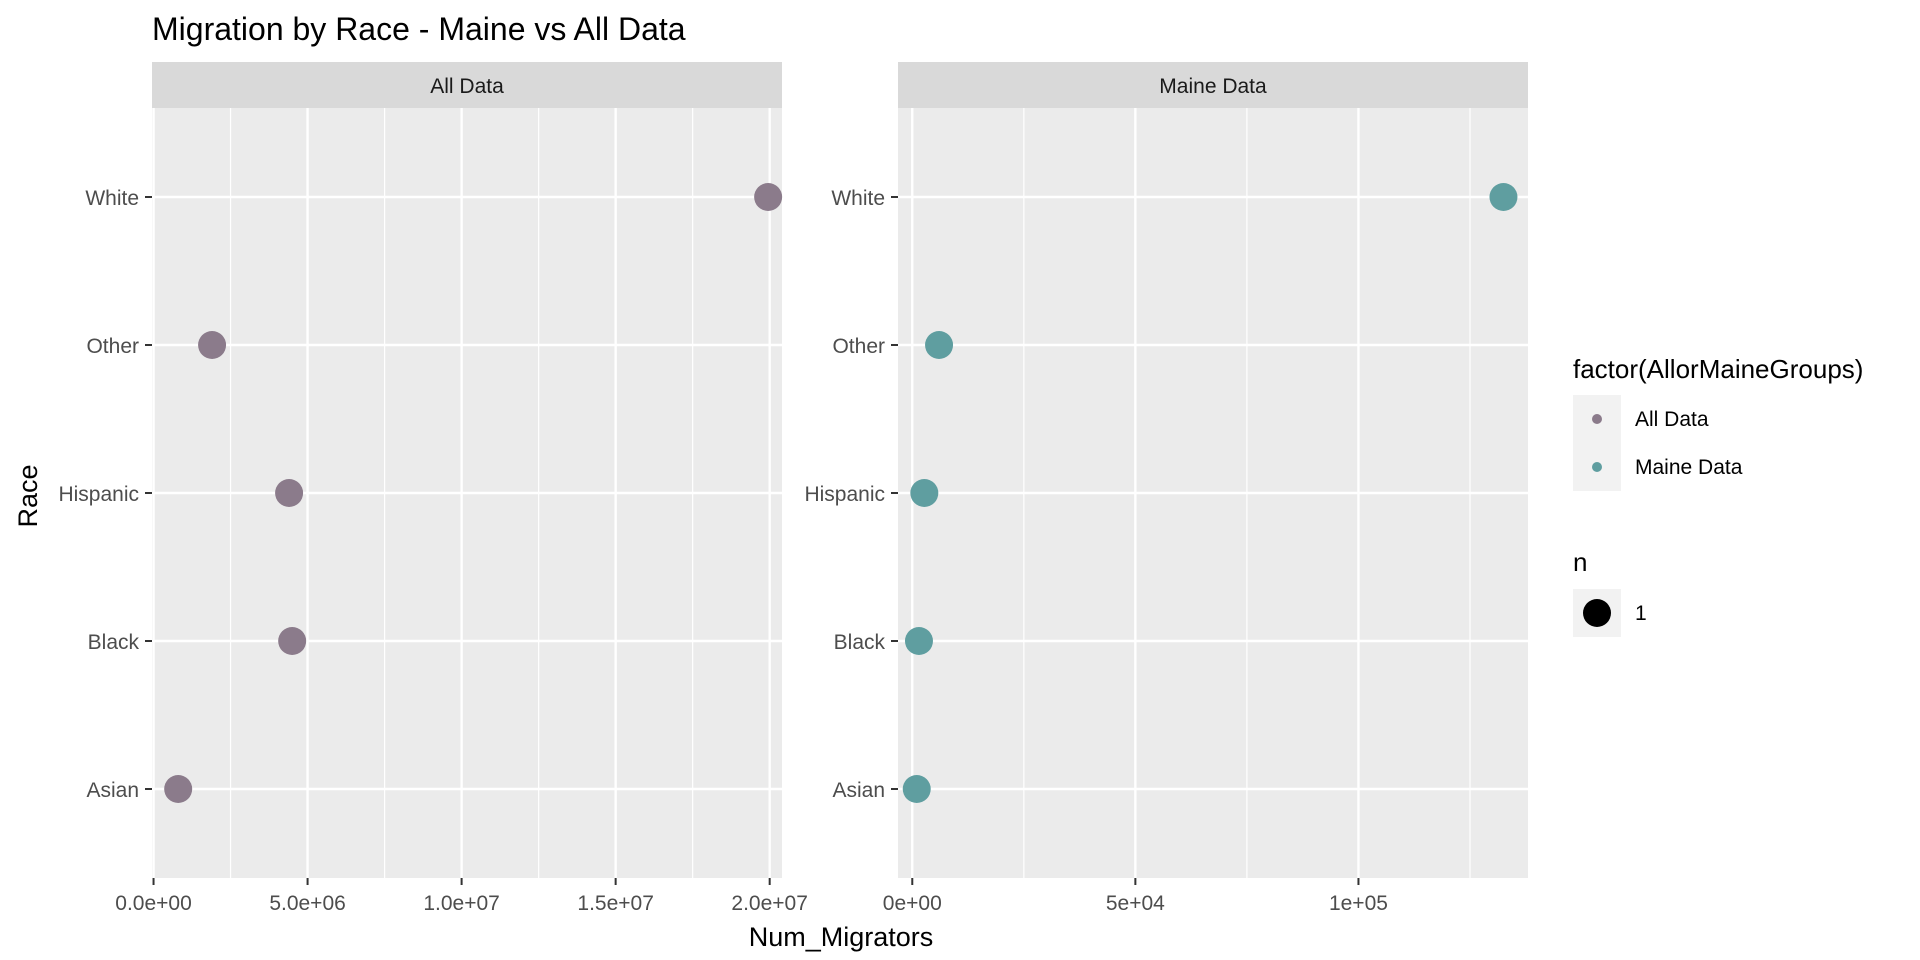 The width and height of the screenshot is (1920, 960). I want to click on legend-title: factor(AllorMaineGroups), so click(1718, 369).